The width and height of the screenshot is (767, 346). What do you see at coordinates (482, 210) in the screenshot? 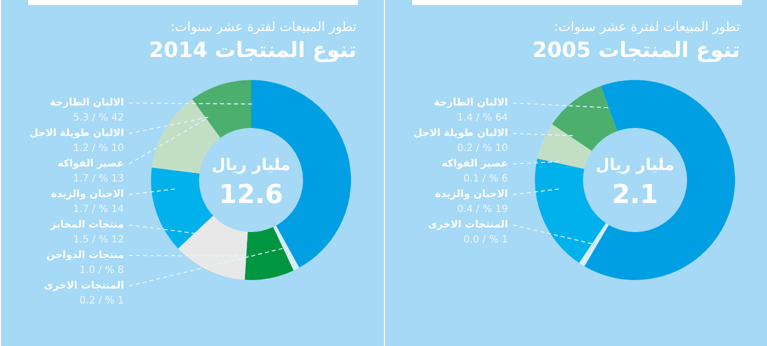
I see `data-label: 0.4 / % 19` at bounding box center [482, 210].